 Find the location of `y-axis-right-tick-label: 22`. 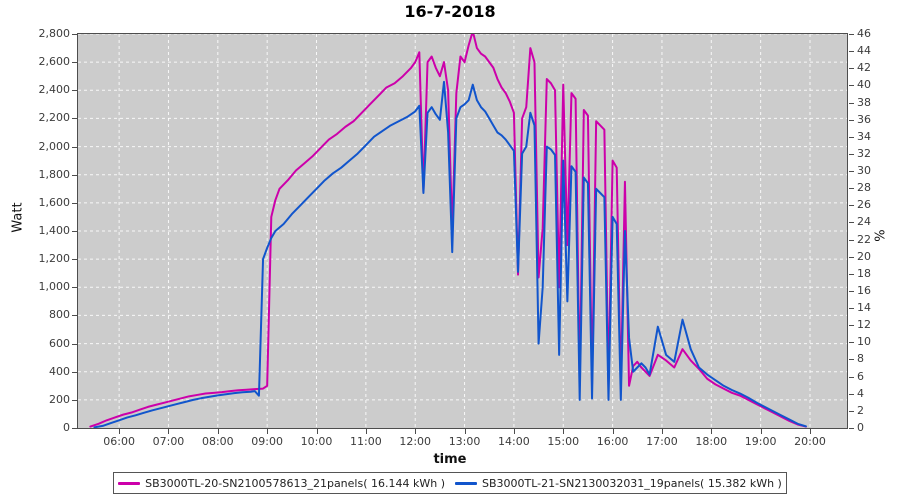

y-axis-right-tick-label: 22 is located at coordinates (864, 239).